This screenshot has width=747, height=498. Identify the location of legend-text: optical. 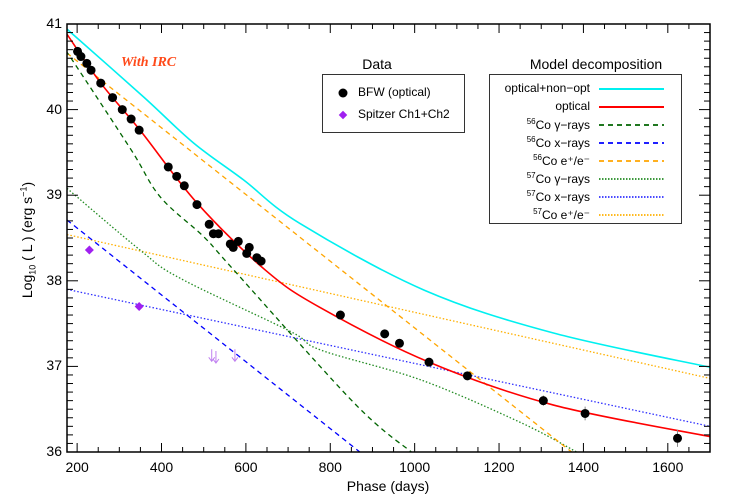
(572, 106).